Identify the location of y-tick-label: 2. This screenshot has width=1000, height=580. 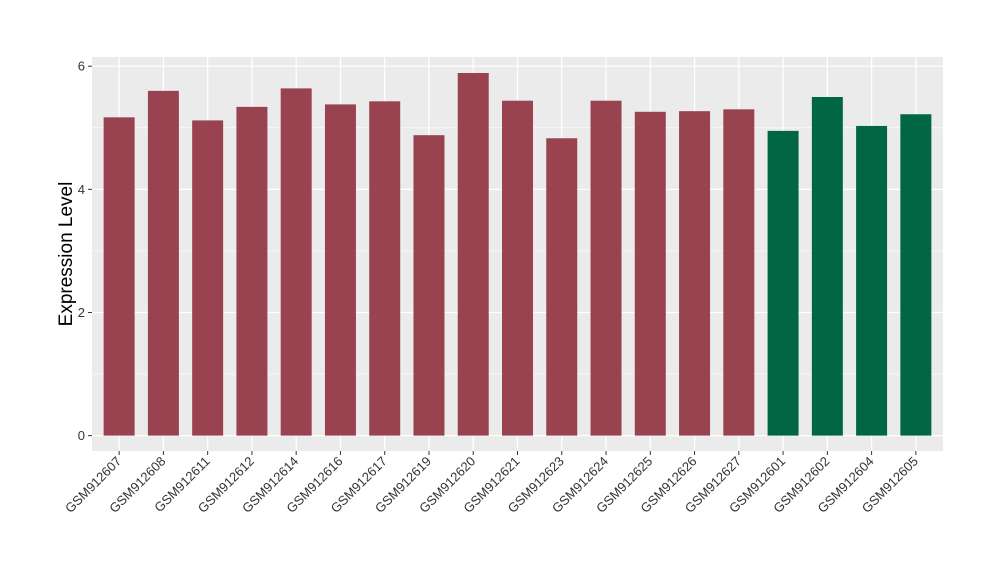
(81, 312).